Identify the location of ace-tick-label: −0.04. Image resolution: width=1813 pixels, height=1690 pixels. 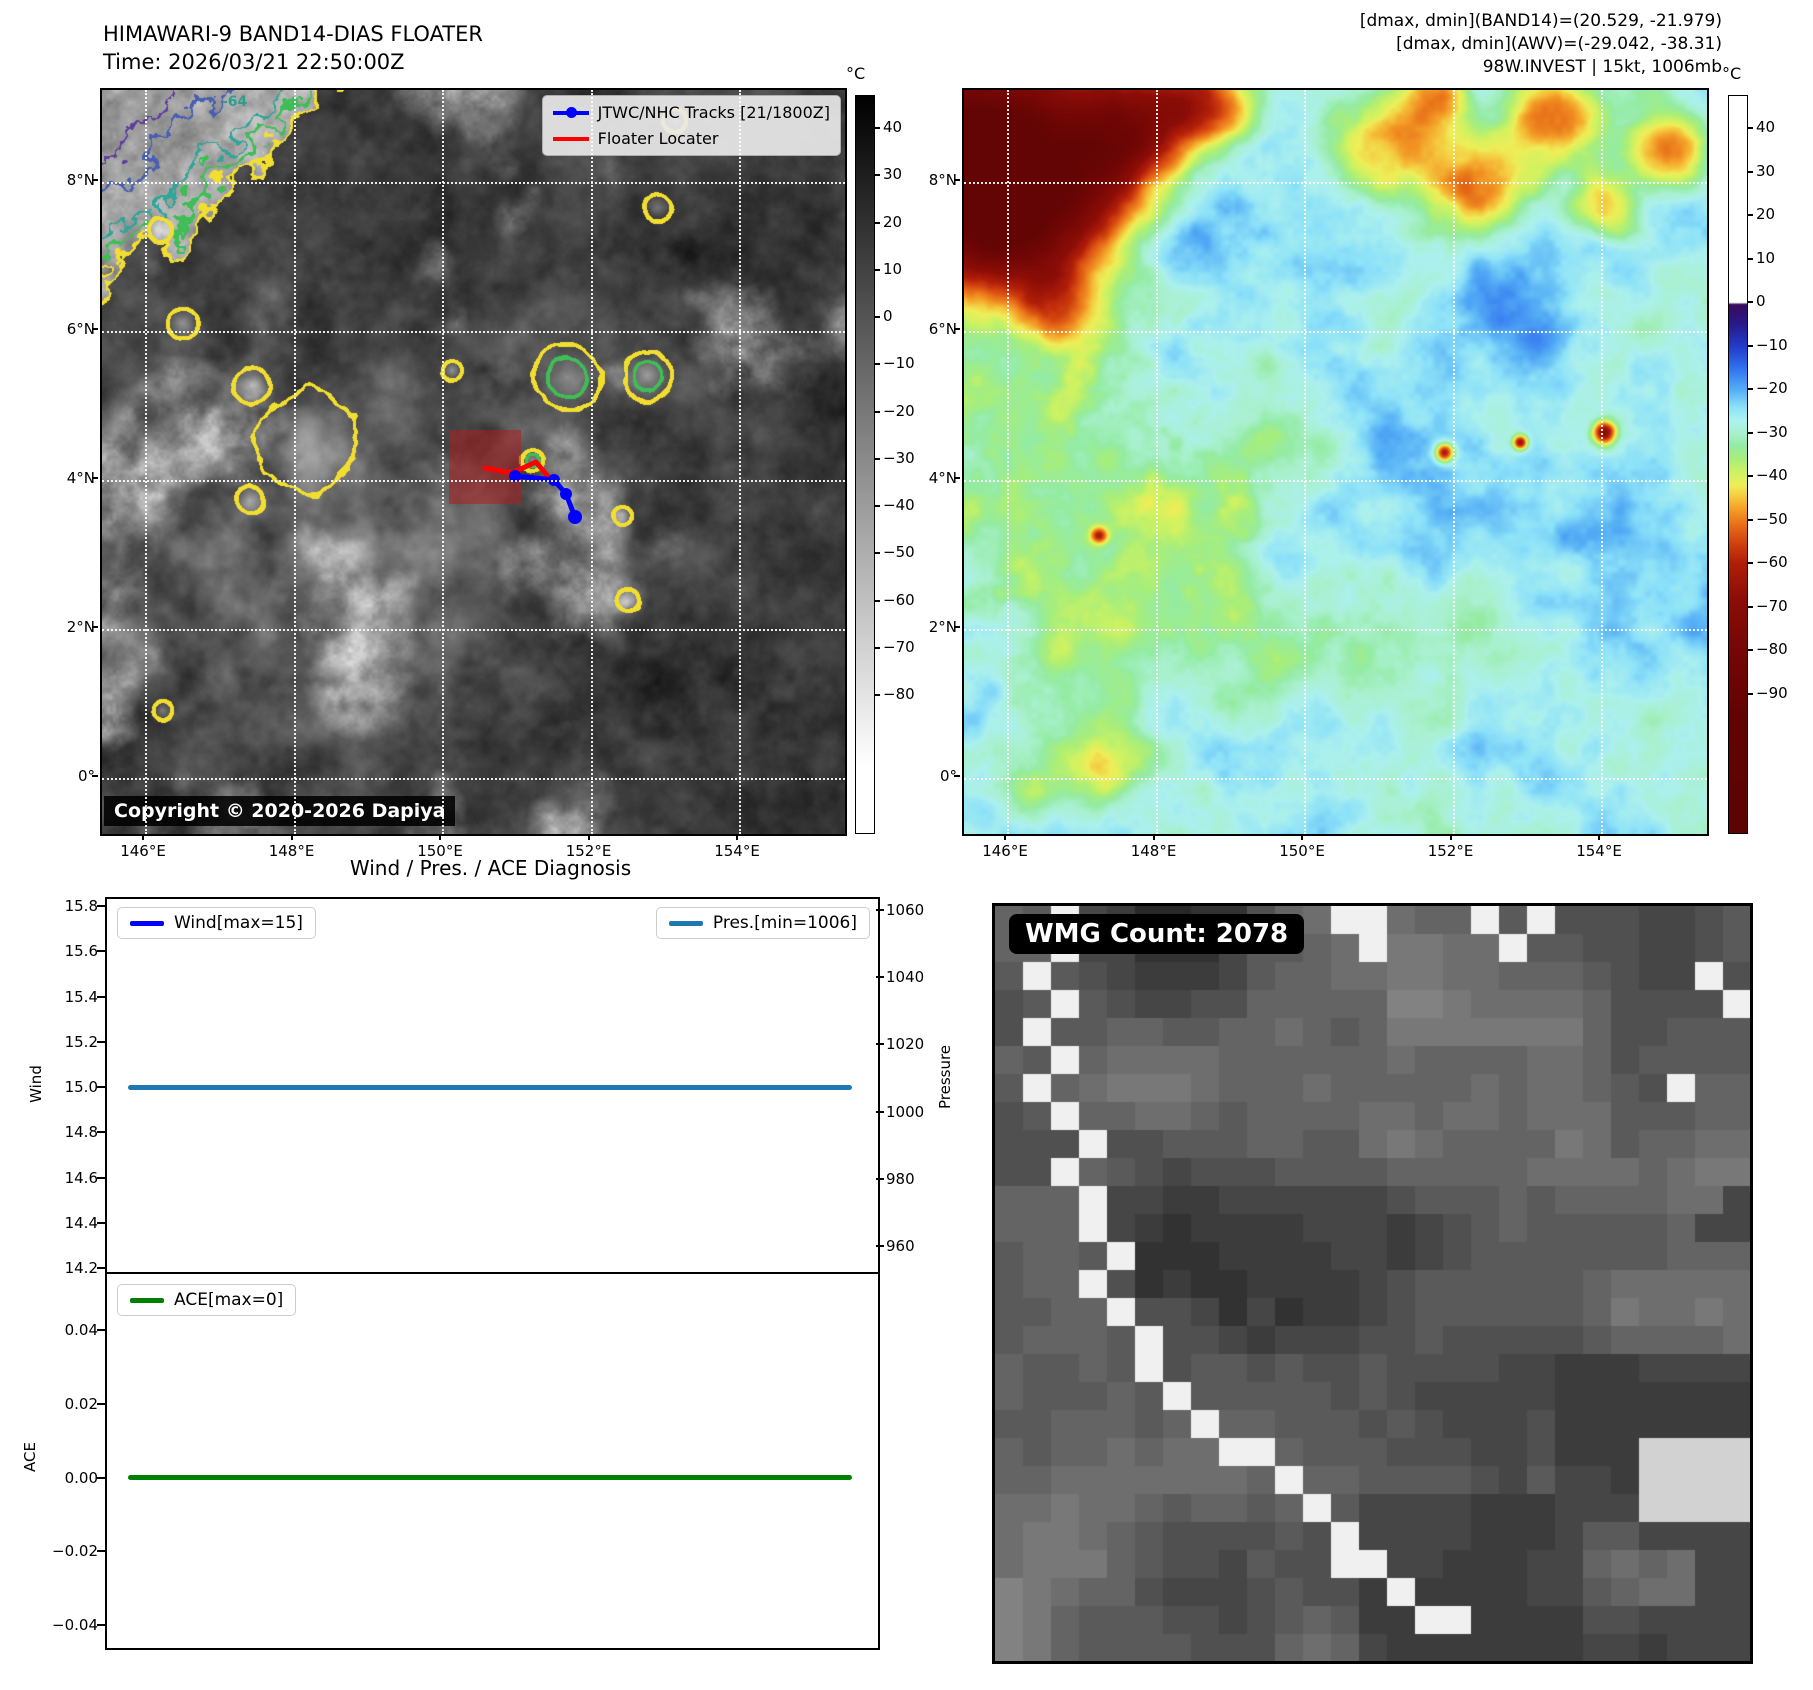
(75, 1625).